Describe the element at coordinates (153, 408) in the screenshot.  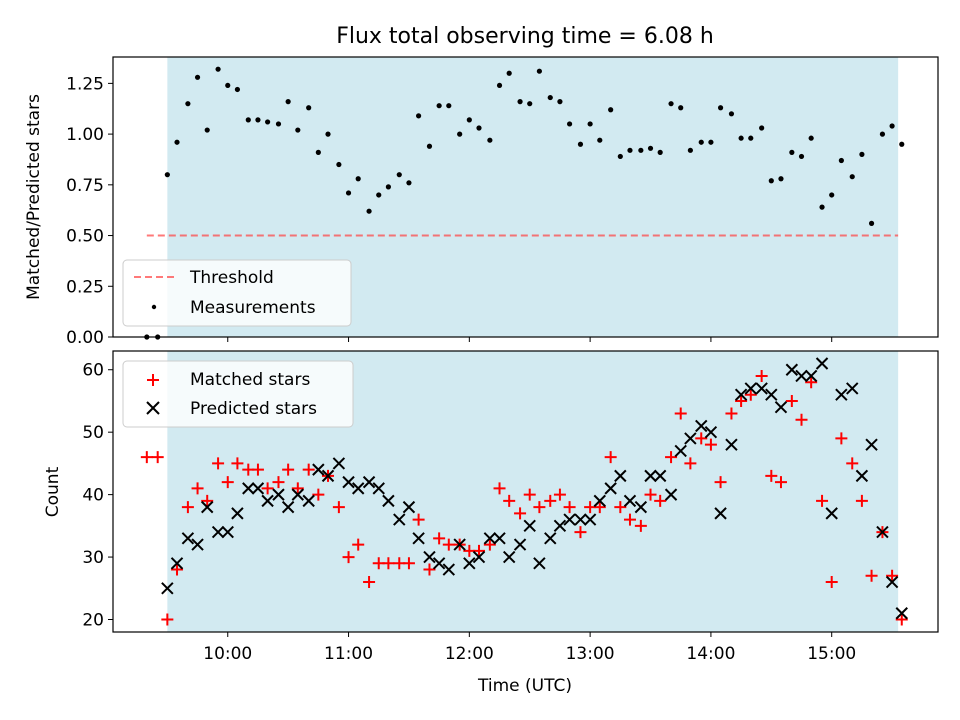
I see `predicted-legend-swatch` at that location.